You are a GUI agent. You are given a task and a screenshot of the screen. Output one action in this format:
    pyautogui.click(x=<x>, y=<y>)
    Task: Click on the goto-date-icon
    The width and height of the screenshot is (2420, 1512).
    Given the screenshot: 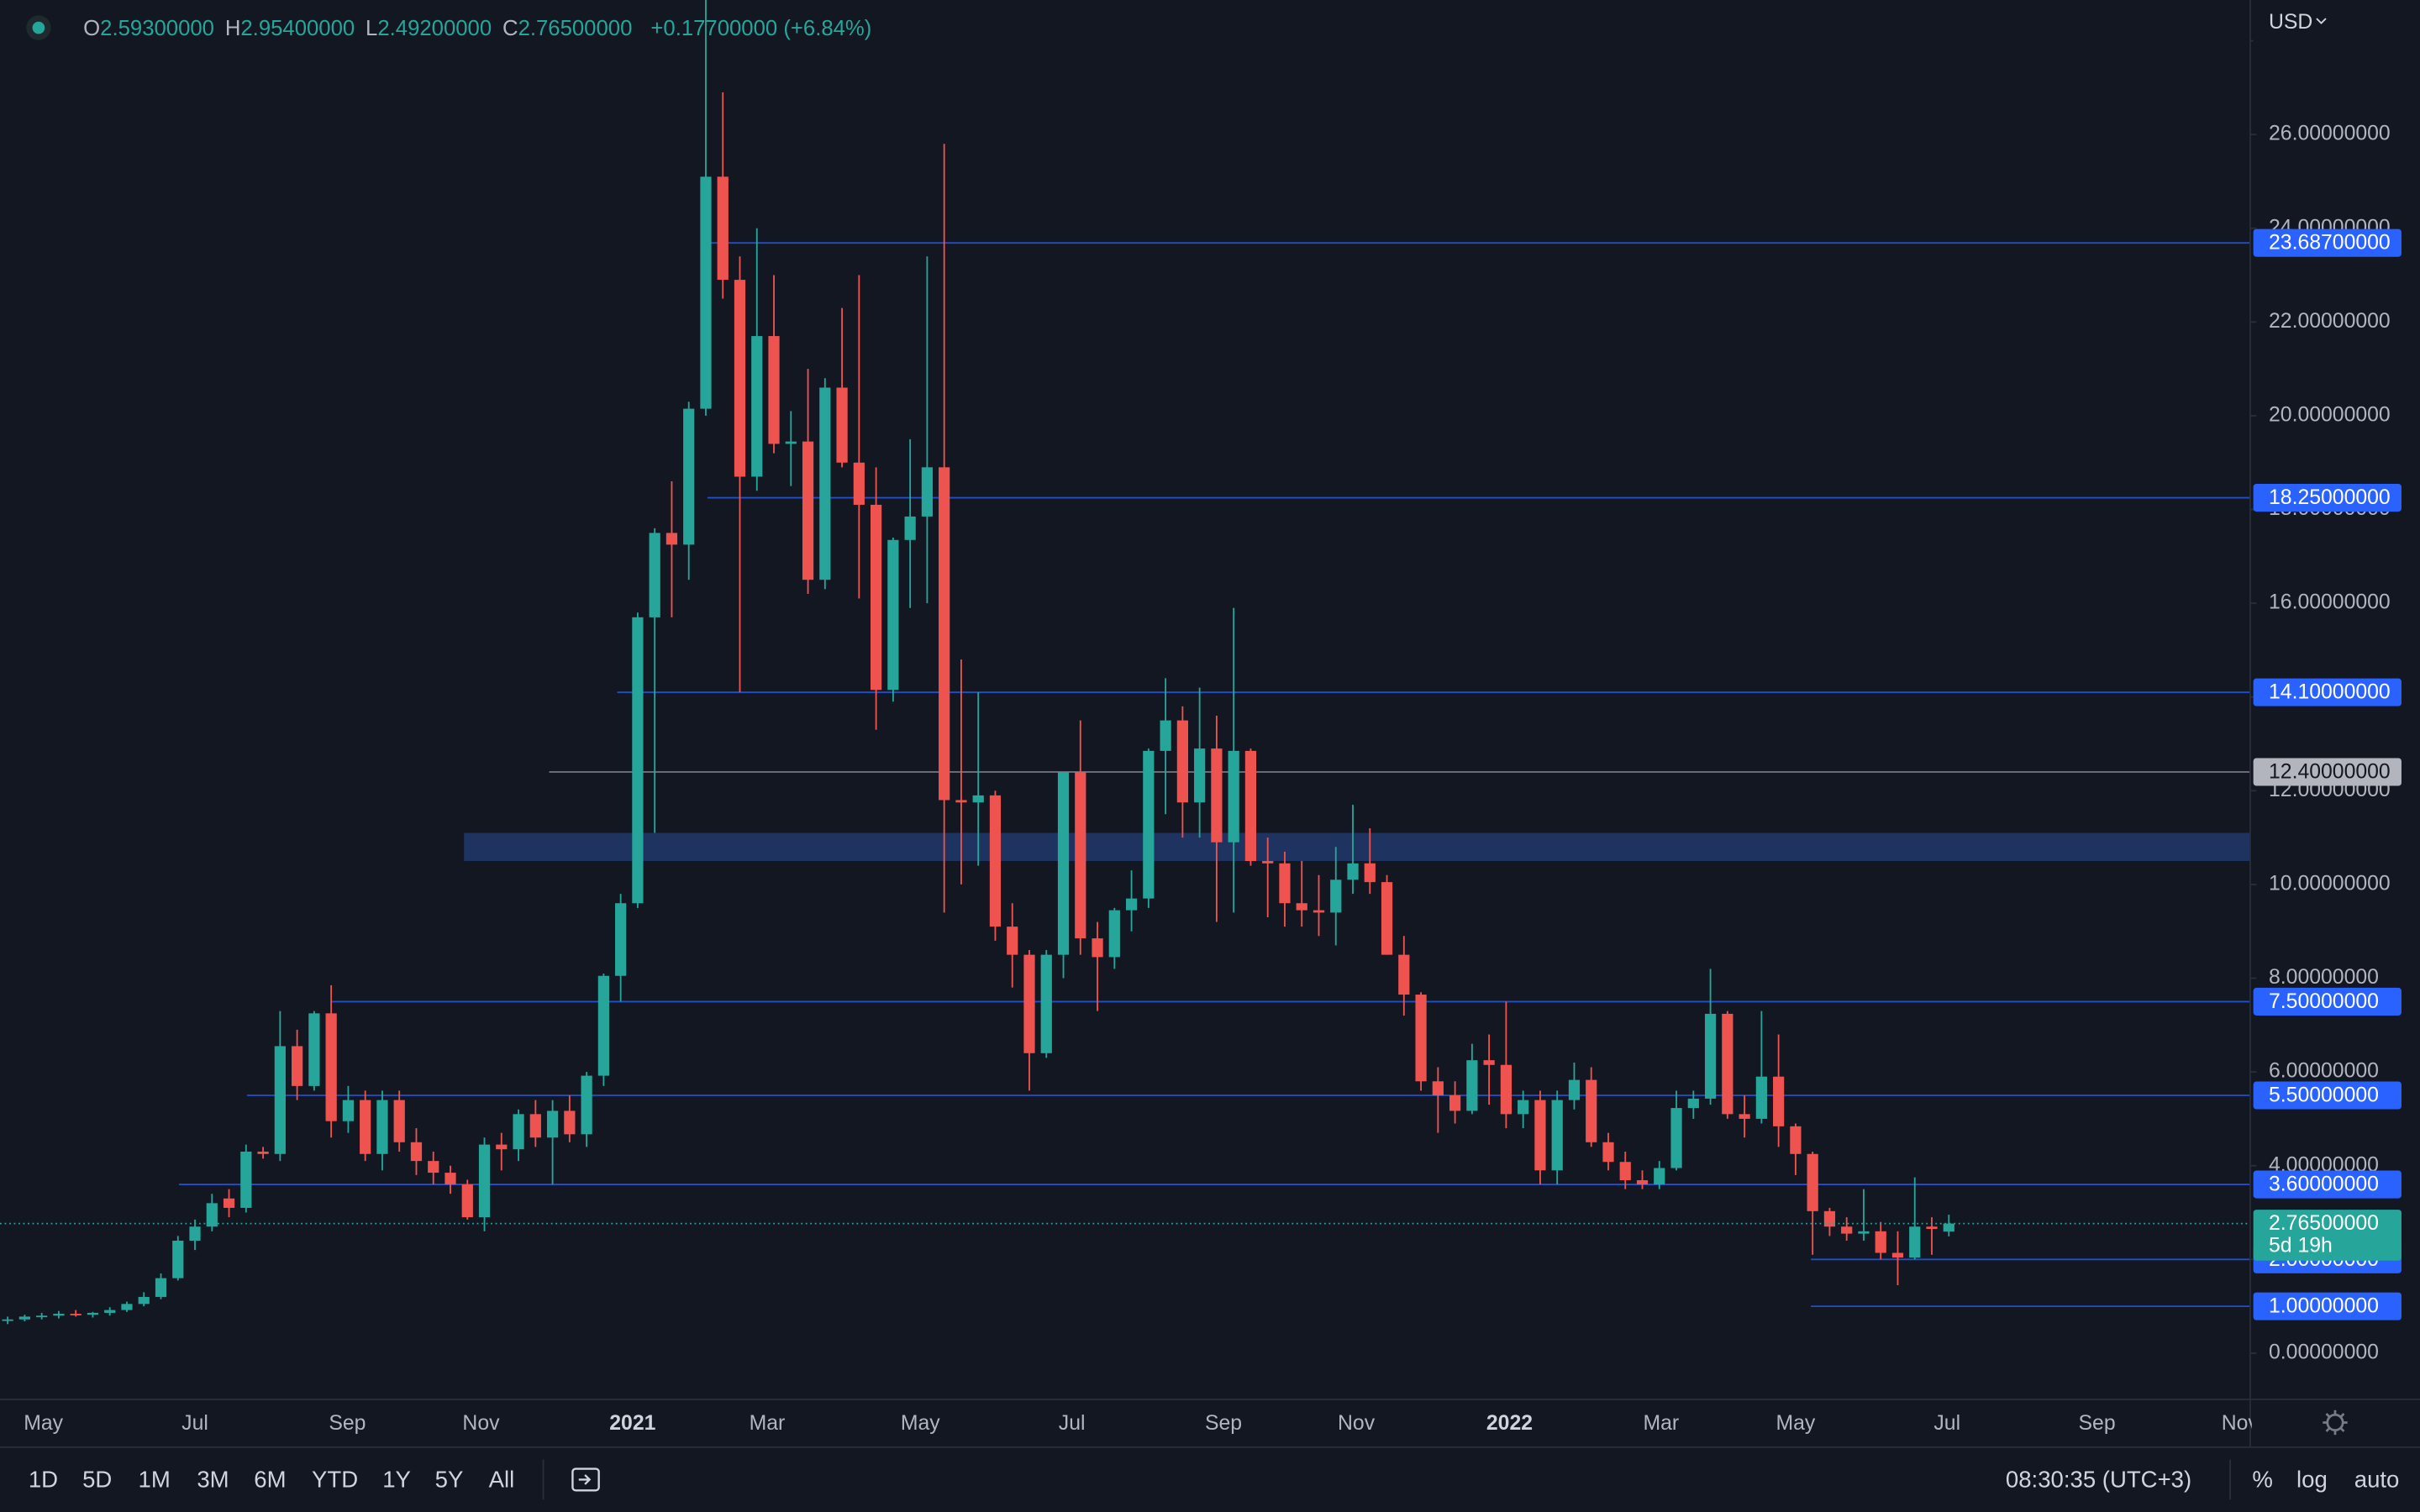 What is the action you would take?
    pyautogui.click(x=585, y=1479)
    